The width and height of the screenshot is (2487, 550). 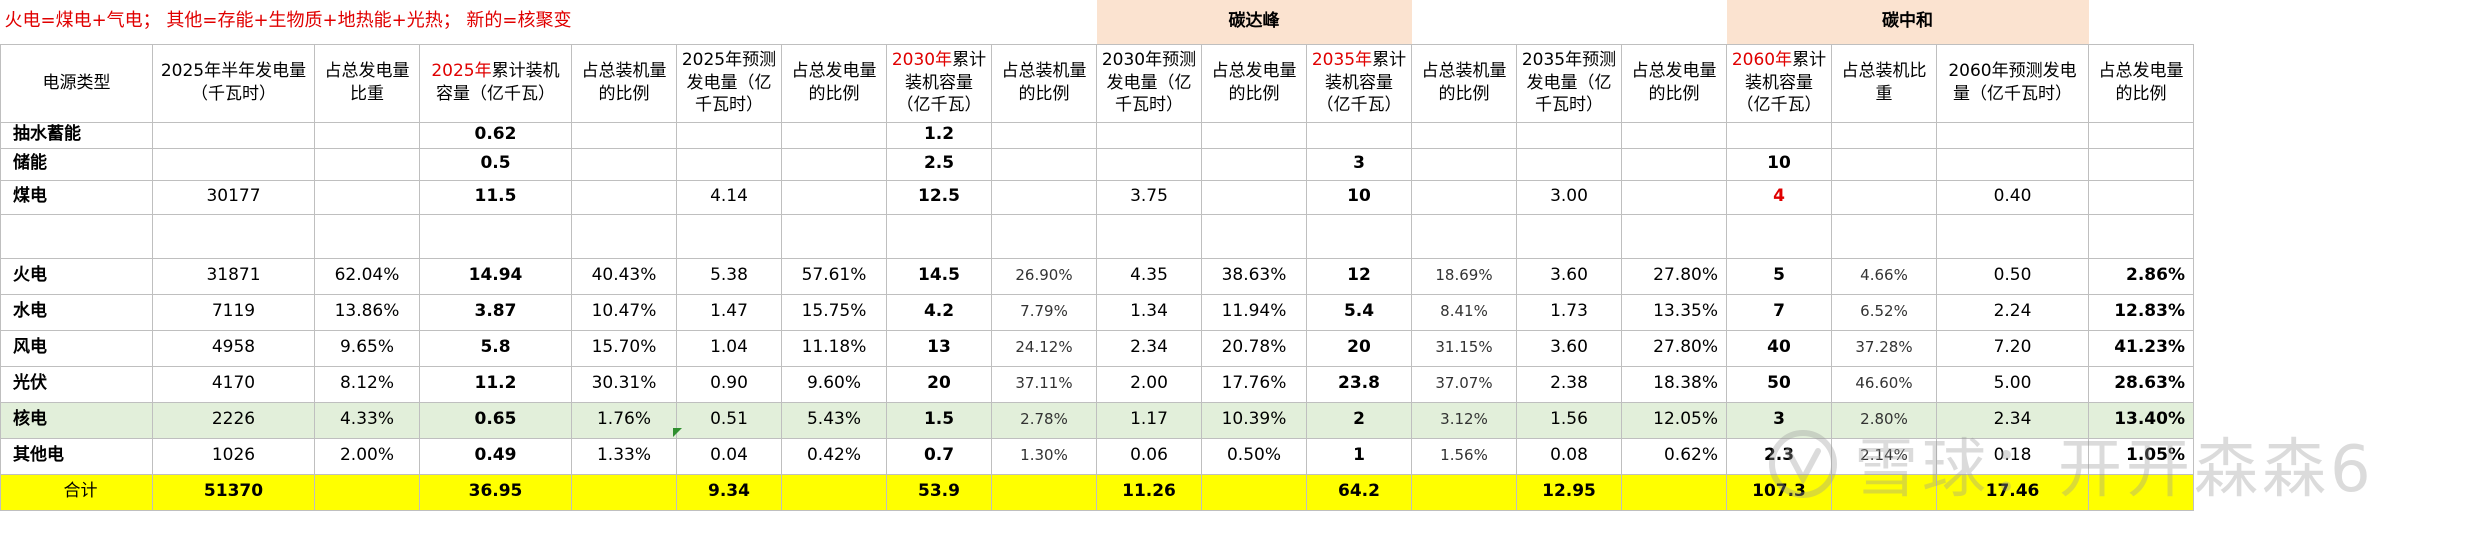 I want to click on table-cell: 4170, so click(x=233, y=384).